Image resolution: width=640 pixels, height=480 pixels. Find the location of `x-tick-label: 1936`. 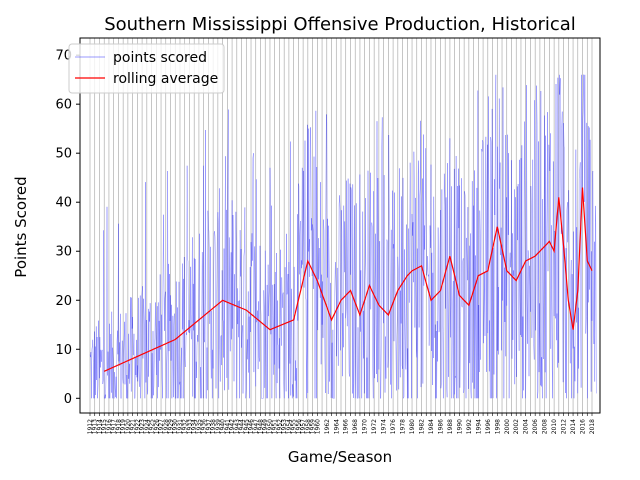

x-tick-label: 1936 is located at coordinates (204, 426).